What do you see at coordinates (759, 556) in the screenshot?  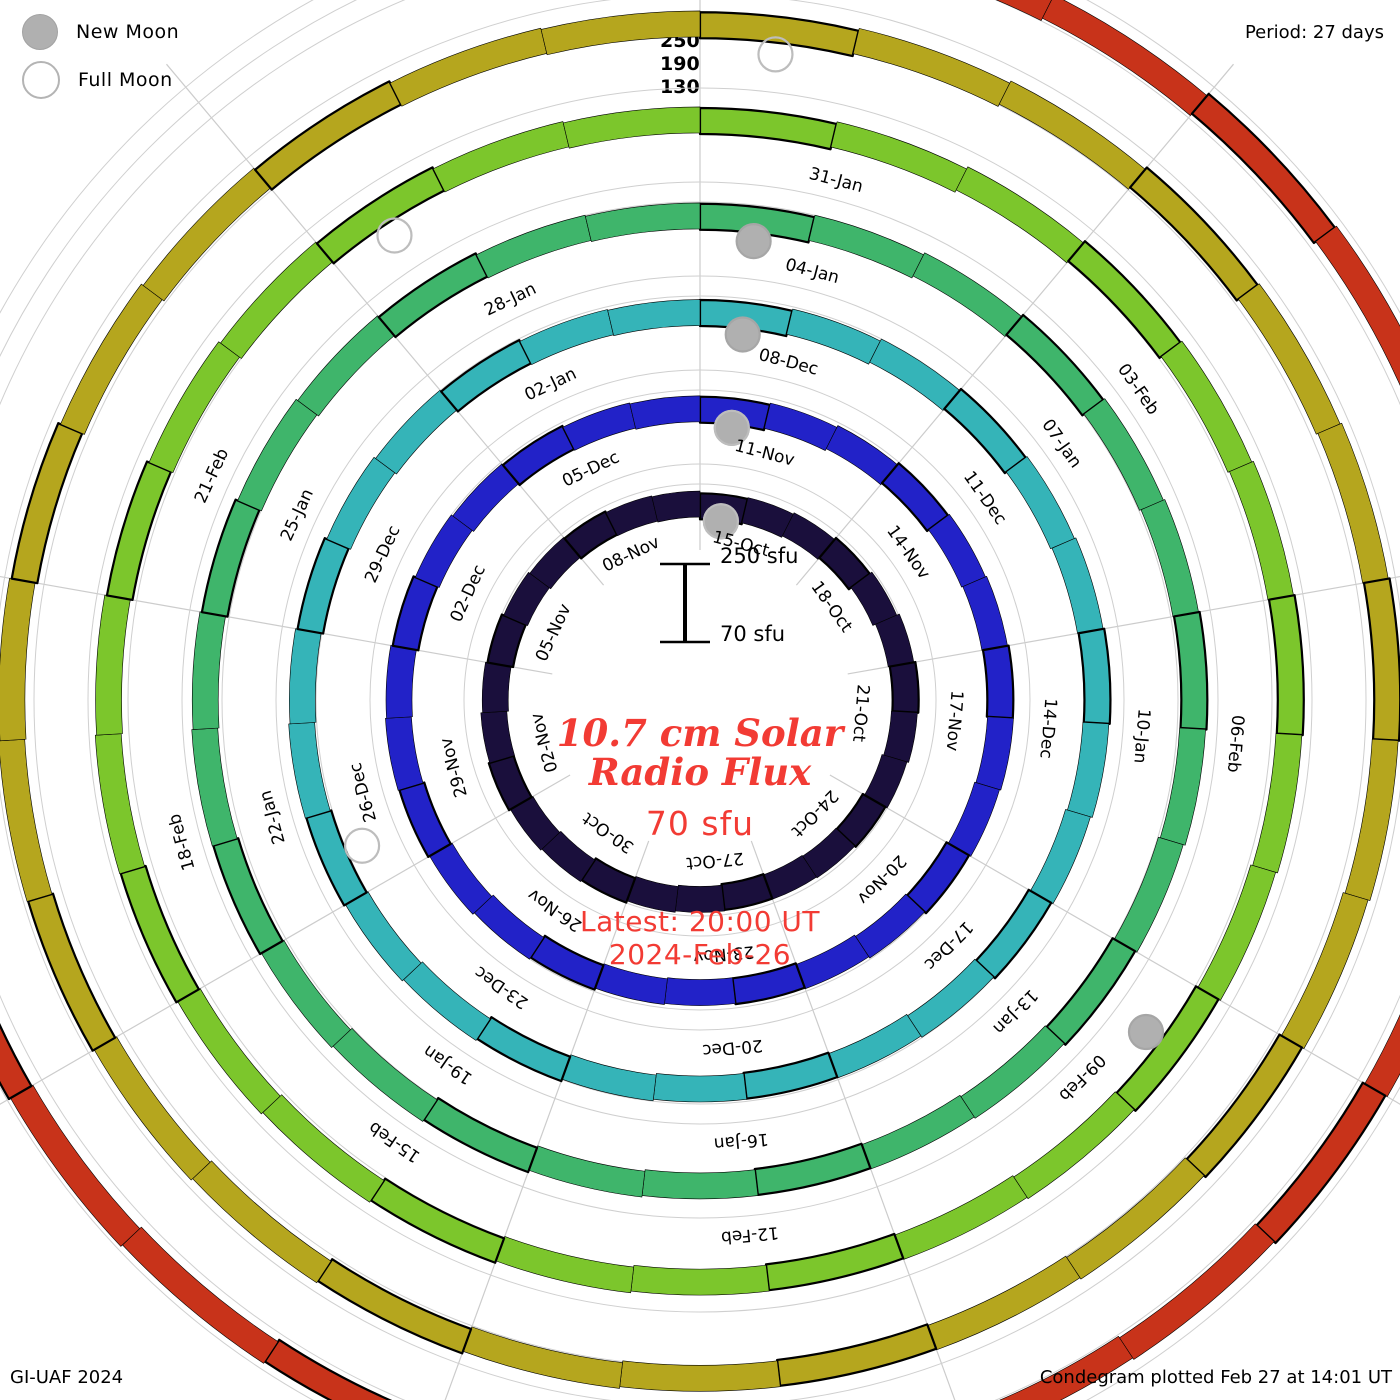 I see `scale-bar-high-label: 250 sfu` at bounding box center [759, 556].